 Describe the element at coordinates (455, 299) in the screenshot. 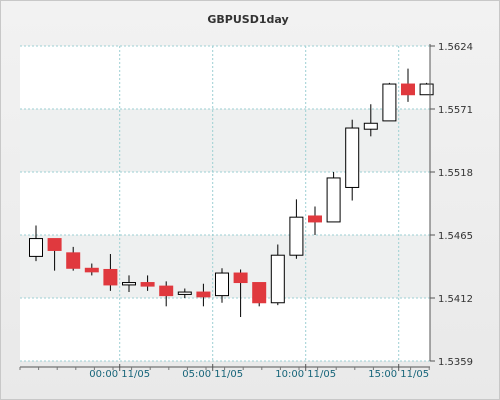

I see `y-tick-label: 1.5412` at that location.